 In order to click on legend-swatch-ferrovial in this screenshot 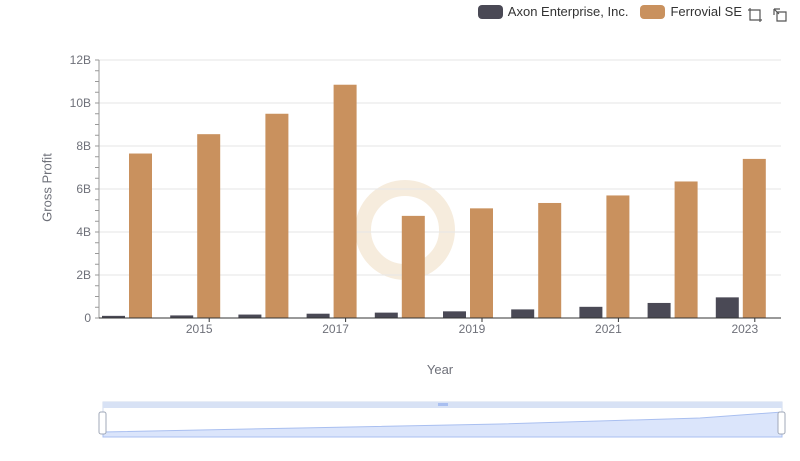, I will do `click(653, 11)`.